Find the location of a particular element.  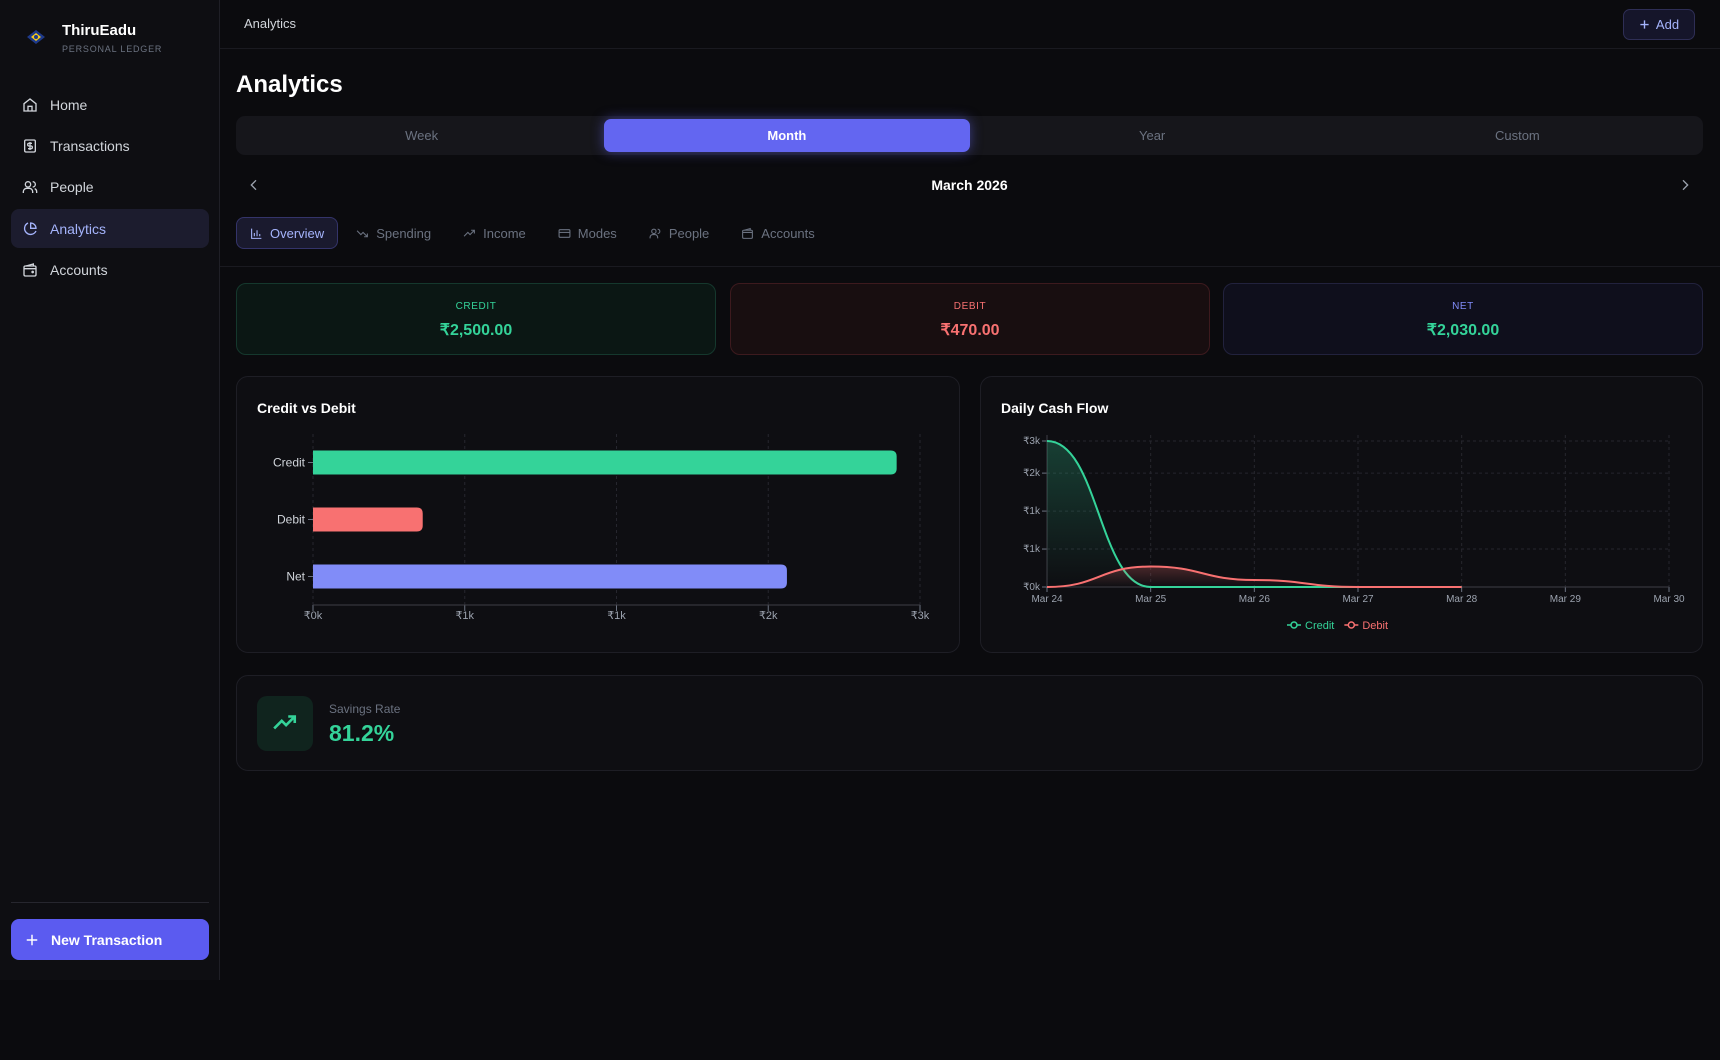

period-tabs: Week Month Year Custom is located at coordinates (969, 135).